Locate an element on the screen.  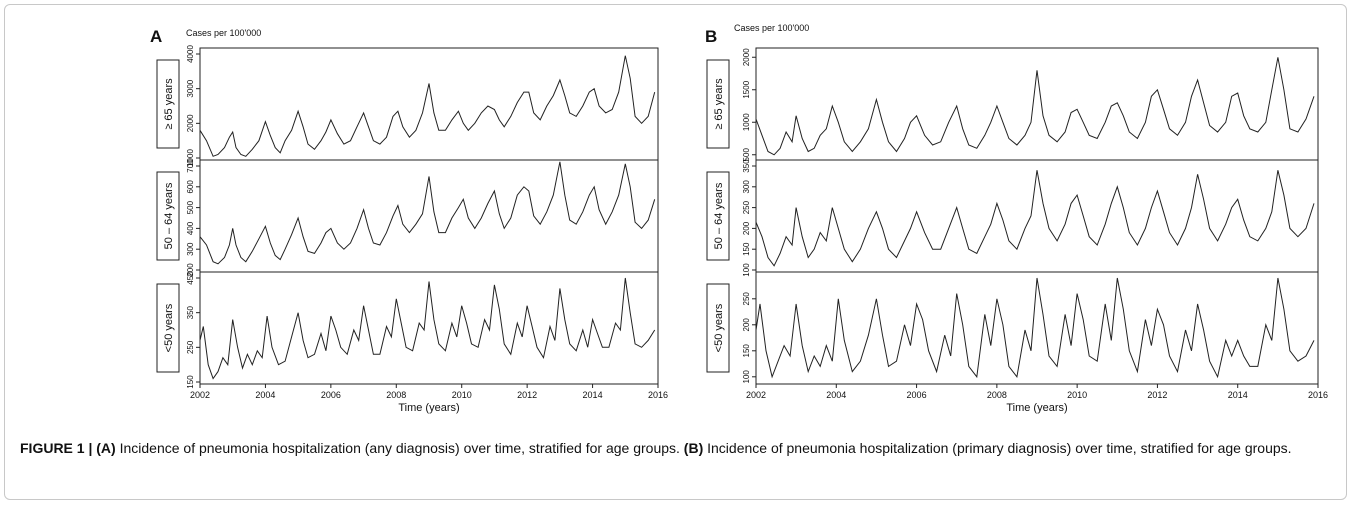
y-axis-title-a: Cases per 100'000 is located at coordinates (223, 33).